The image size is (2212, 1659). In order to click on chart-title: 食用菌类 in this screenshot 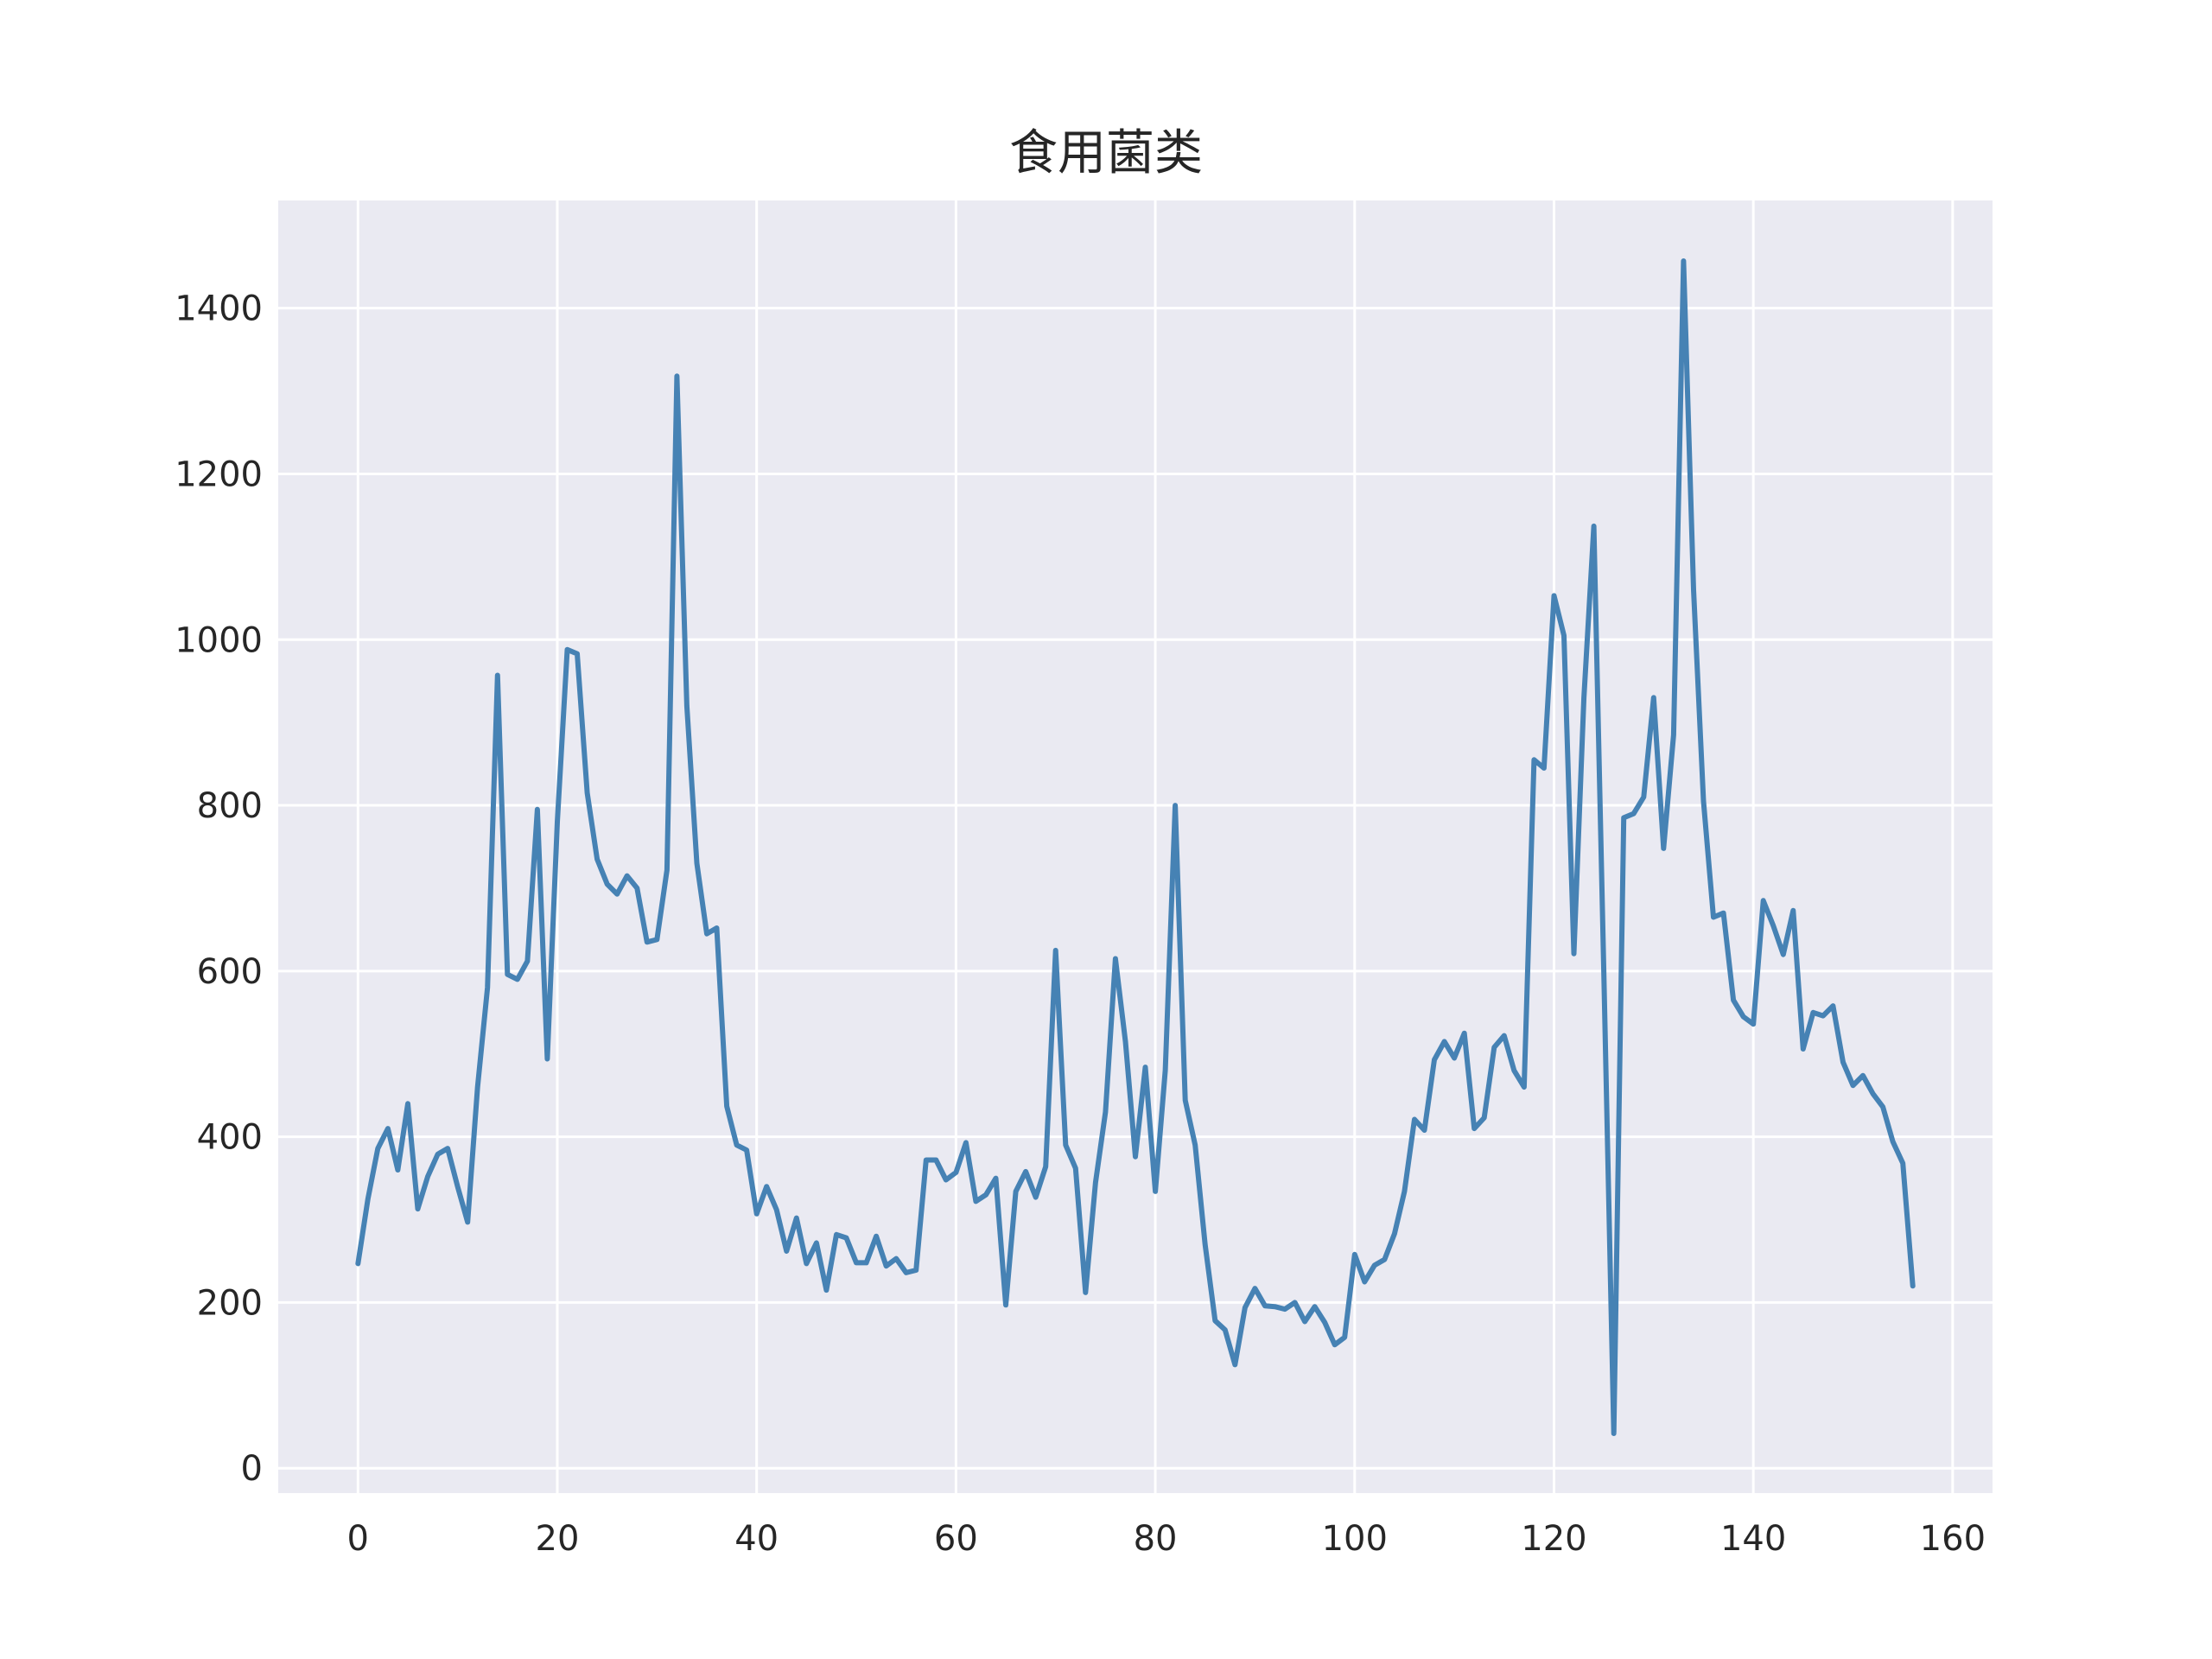, I will do `click(1106, 153)`.